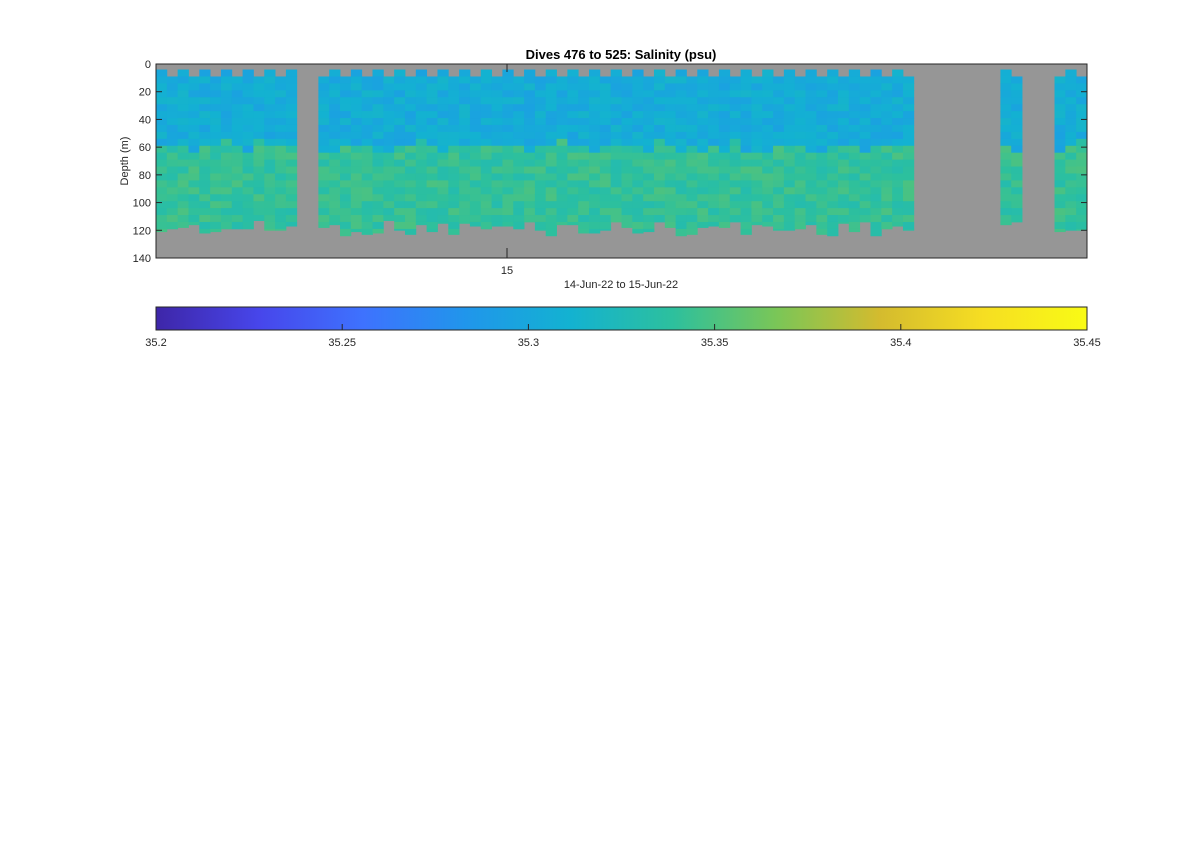 Image resolution: width=1200 pixels, height=851 pixels. I want to click on colorbar: 35.2 35.25 35.3 35.35 35.4 35.45, so click(623, 327).